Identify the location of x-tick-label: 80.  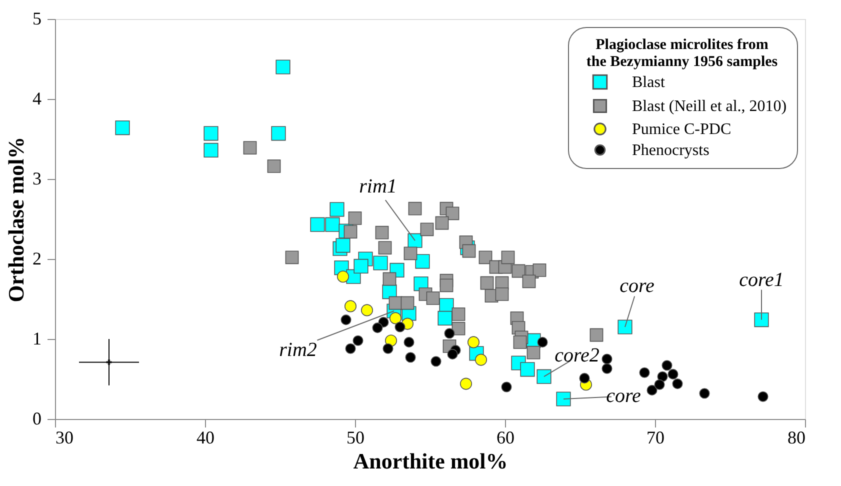
(797, 438).